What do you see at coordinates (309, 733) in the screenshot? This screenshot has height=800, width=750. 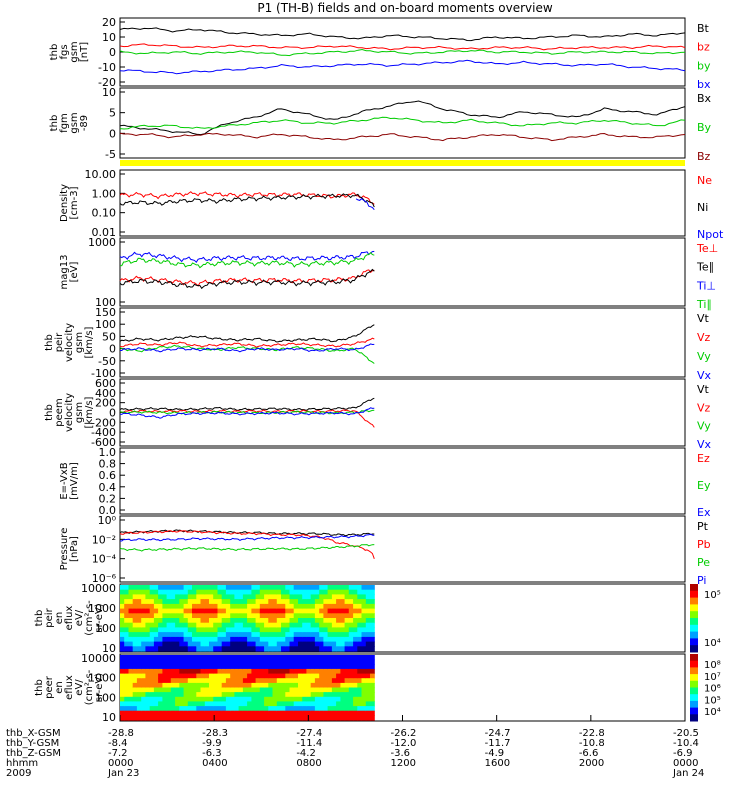 I see `ephemeris-value: -27.4` at bounding box center [309, 733].